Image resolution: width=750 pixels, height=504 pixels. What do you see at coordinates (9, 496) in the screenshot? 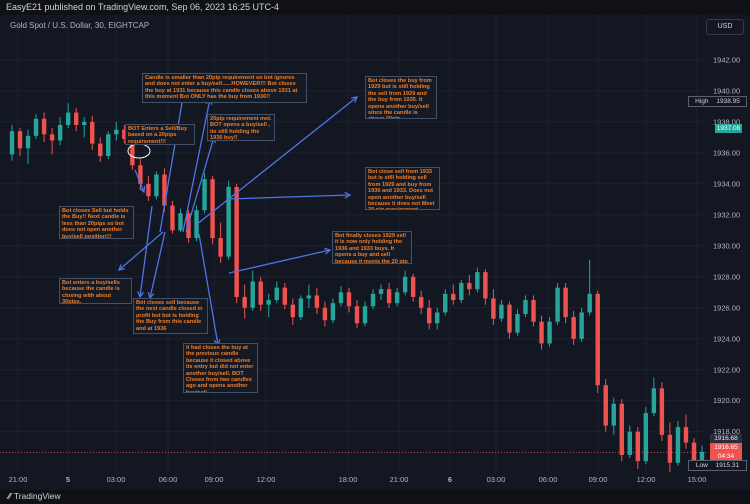
I see `tradingview-logo-icon: ⁄⁄` at bounding box center [9, 496].